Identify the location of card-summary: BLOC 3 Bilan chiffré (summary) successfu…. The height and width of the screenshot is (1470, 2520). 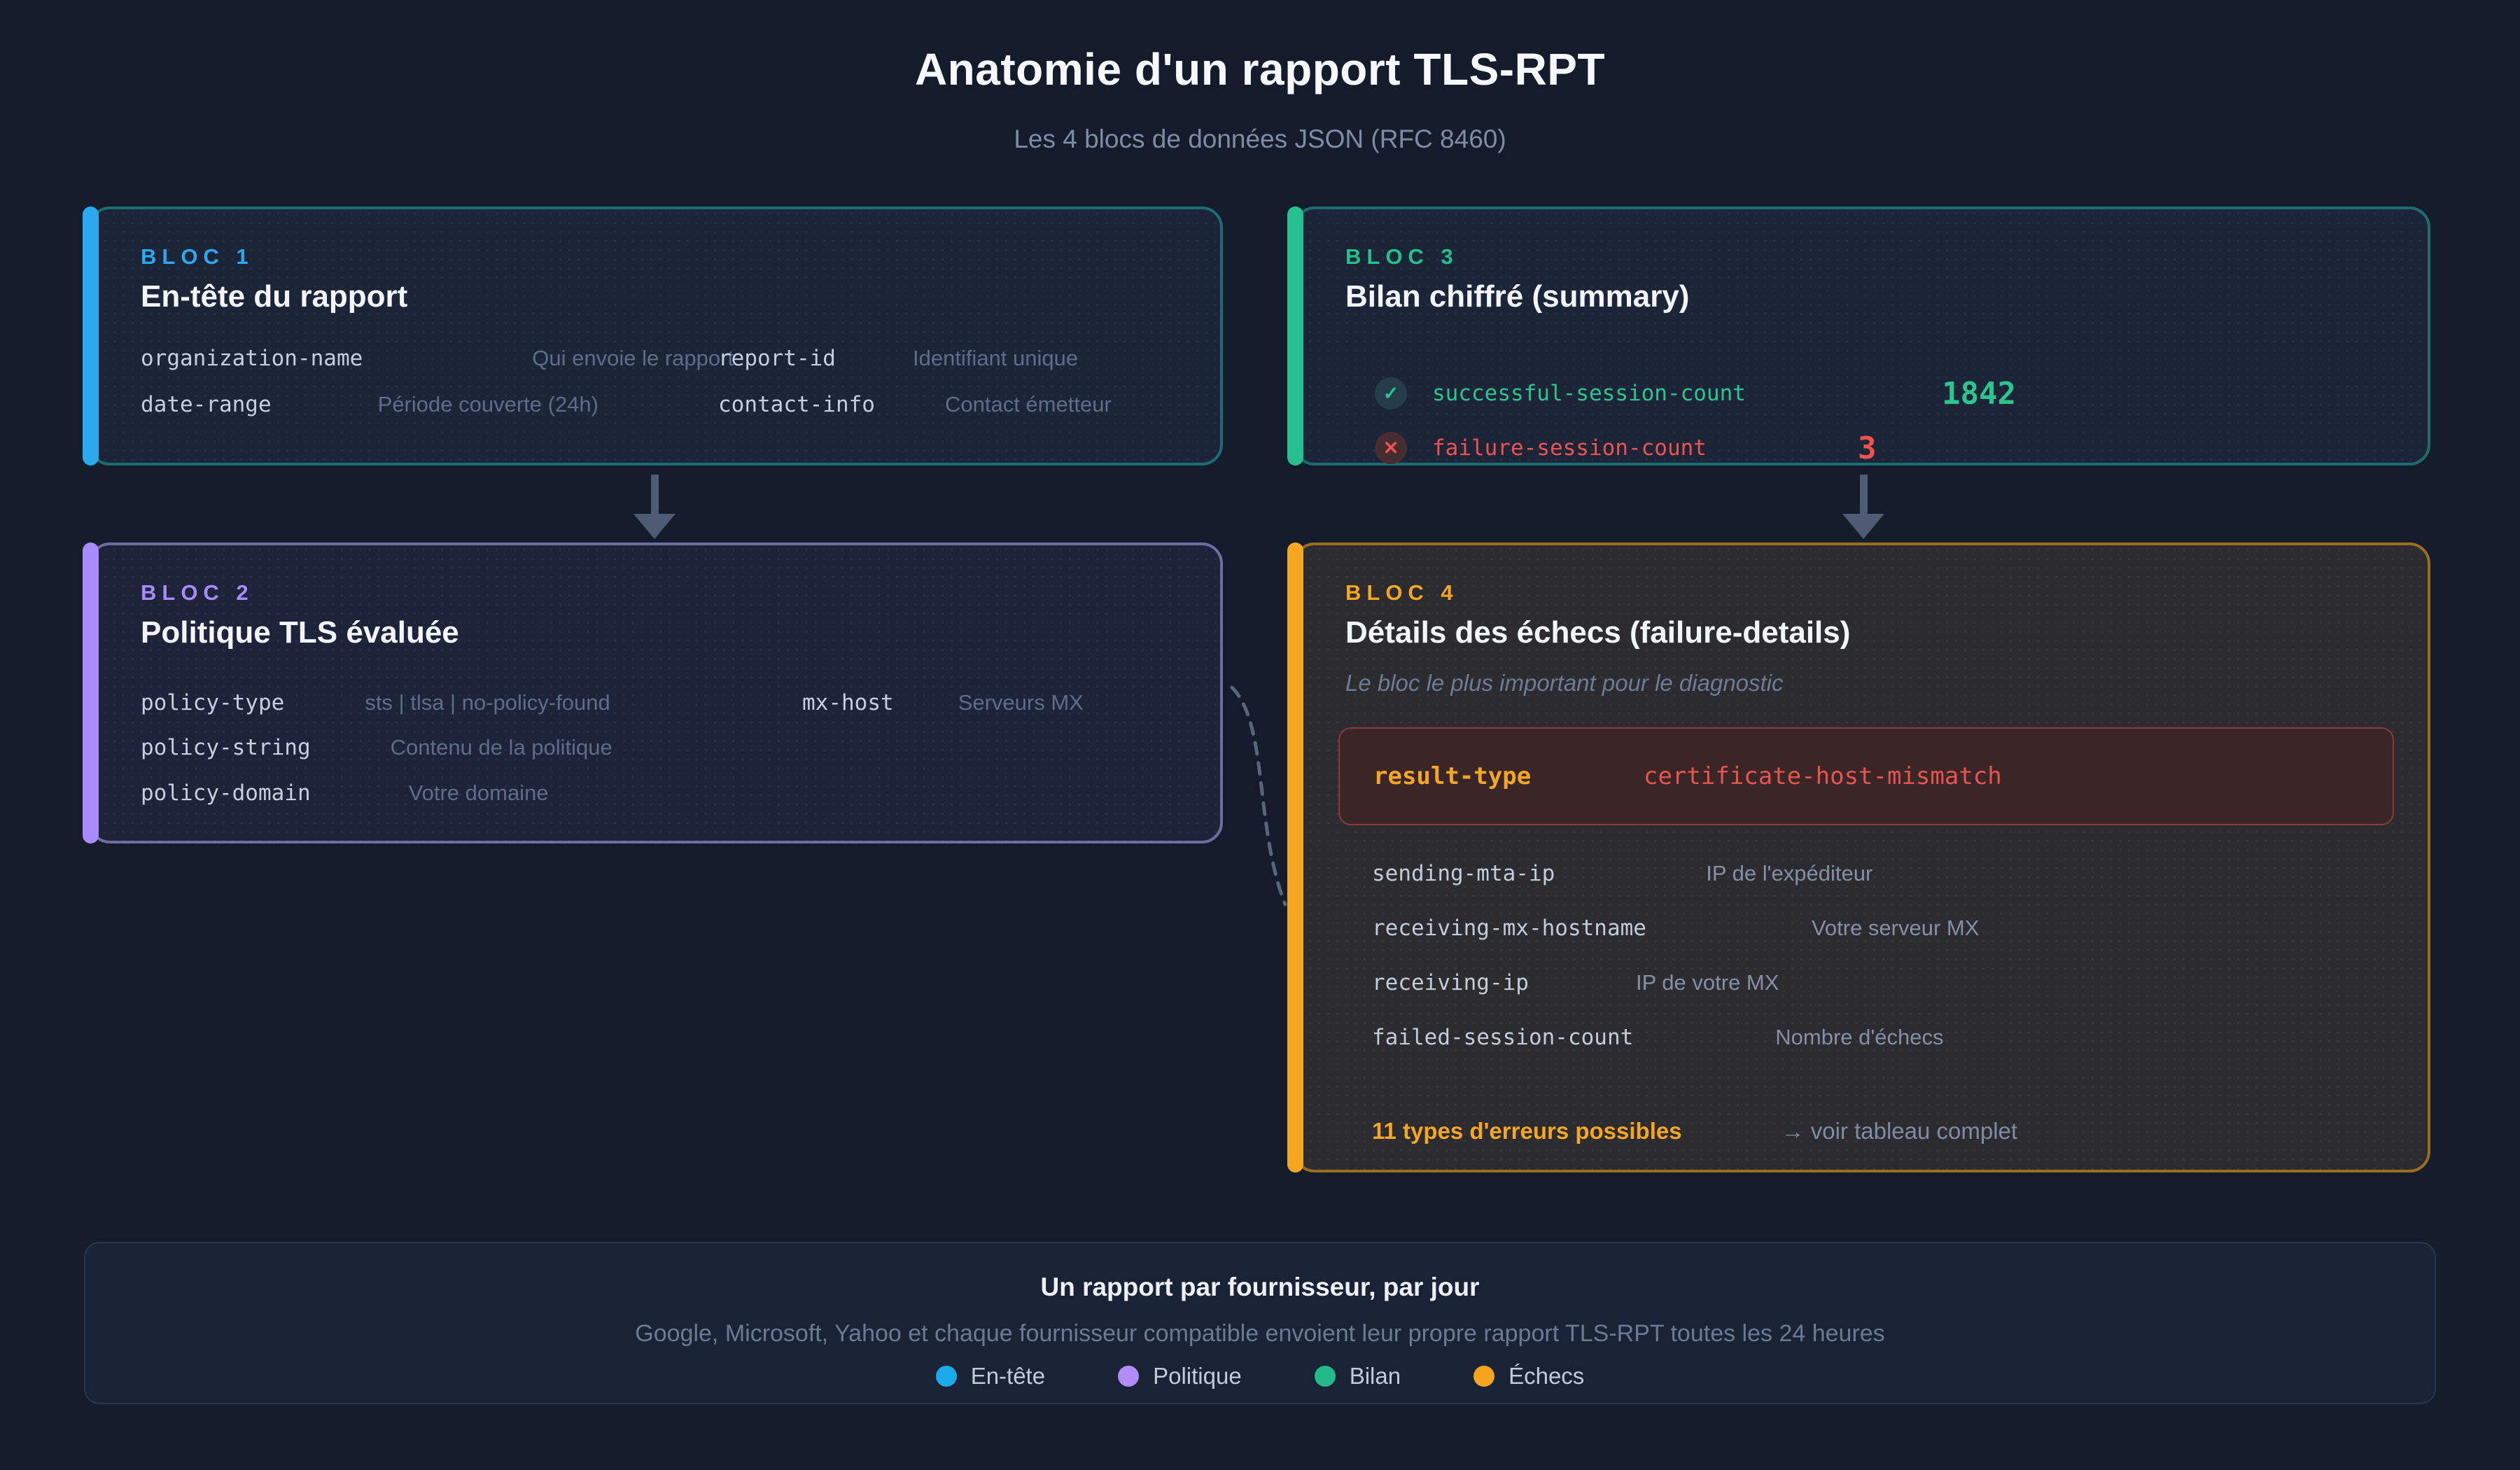
(1858, 336).